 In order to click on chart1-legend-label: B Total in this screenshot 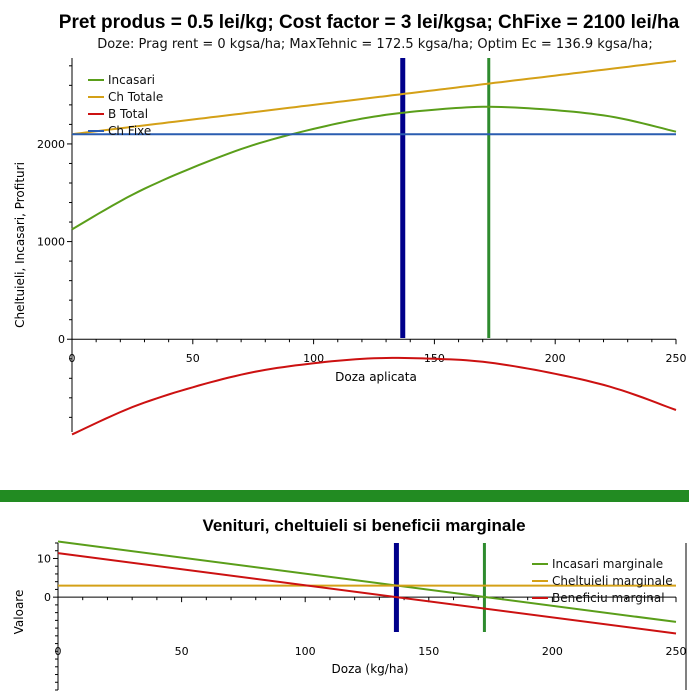, I will do `click(128, 114)`.